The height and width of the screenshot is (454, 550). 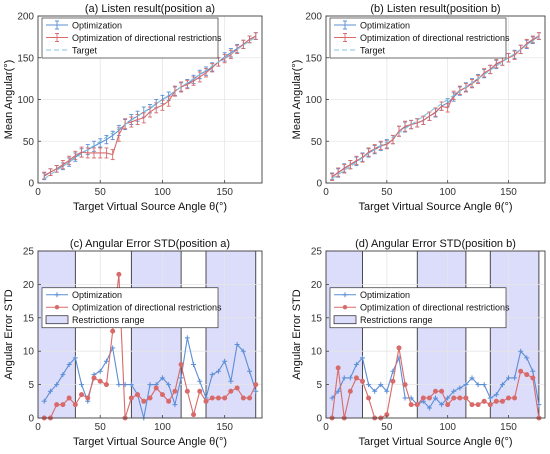 I want to click on chart-title: (c) Angular Error STD(position a), so click(x=150, y=244).